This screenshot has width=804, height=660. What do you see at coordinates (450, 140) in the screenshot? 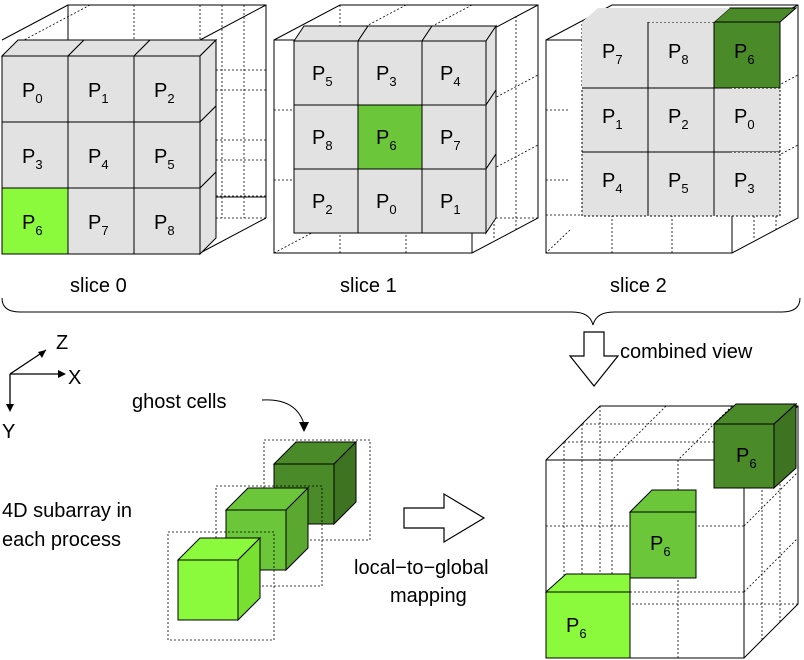
I see `slice-1-cell-label: P7` at bounding box center [450, 140].